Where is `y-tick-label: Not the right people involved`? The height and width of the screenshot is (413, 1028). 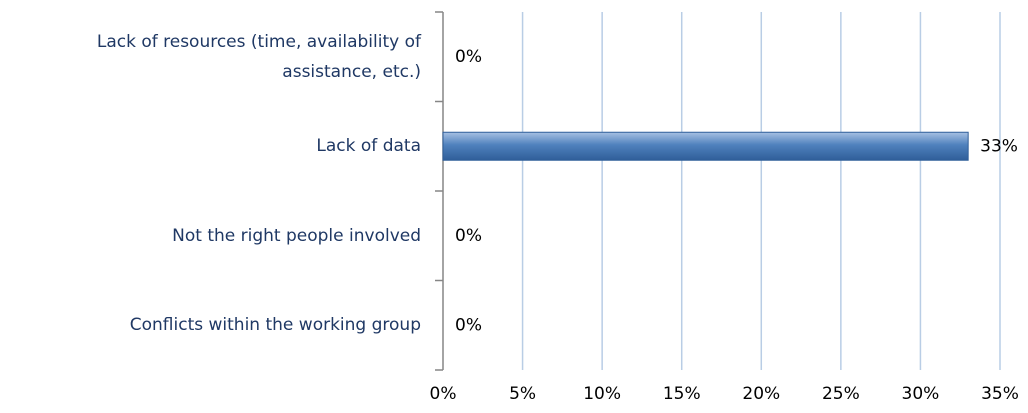 y-tick-label: Not the right people involved is located at coordinates (296, 235).